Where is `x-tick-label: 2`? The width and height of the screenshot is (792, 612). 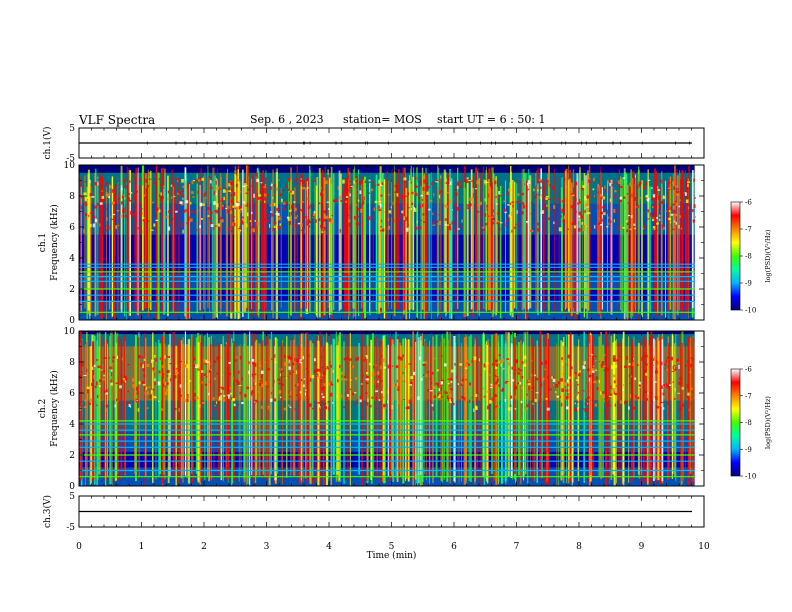
x-tick-label: 2 is located at coordinates (204, 547).